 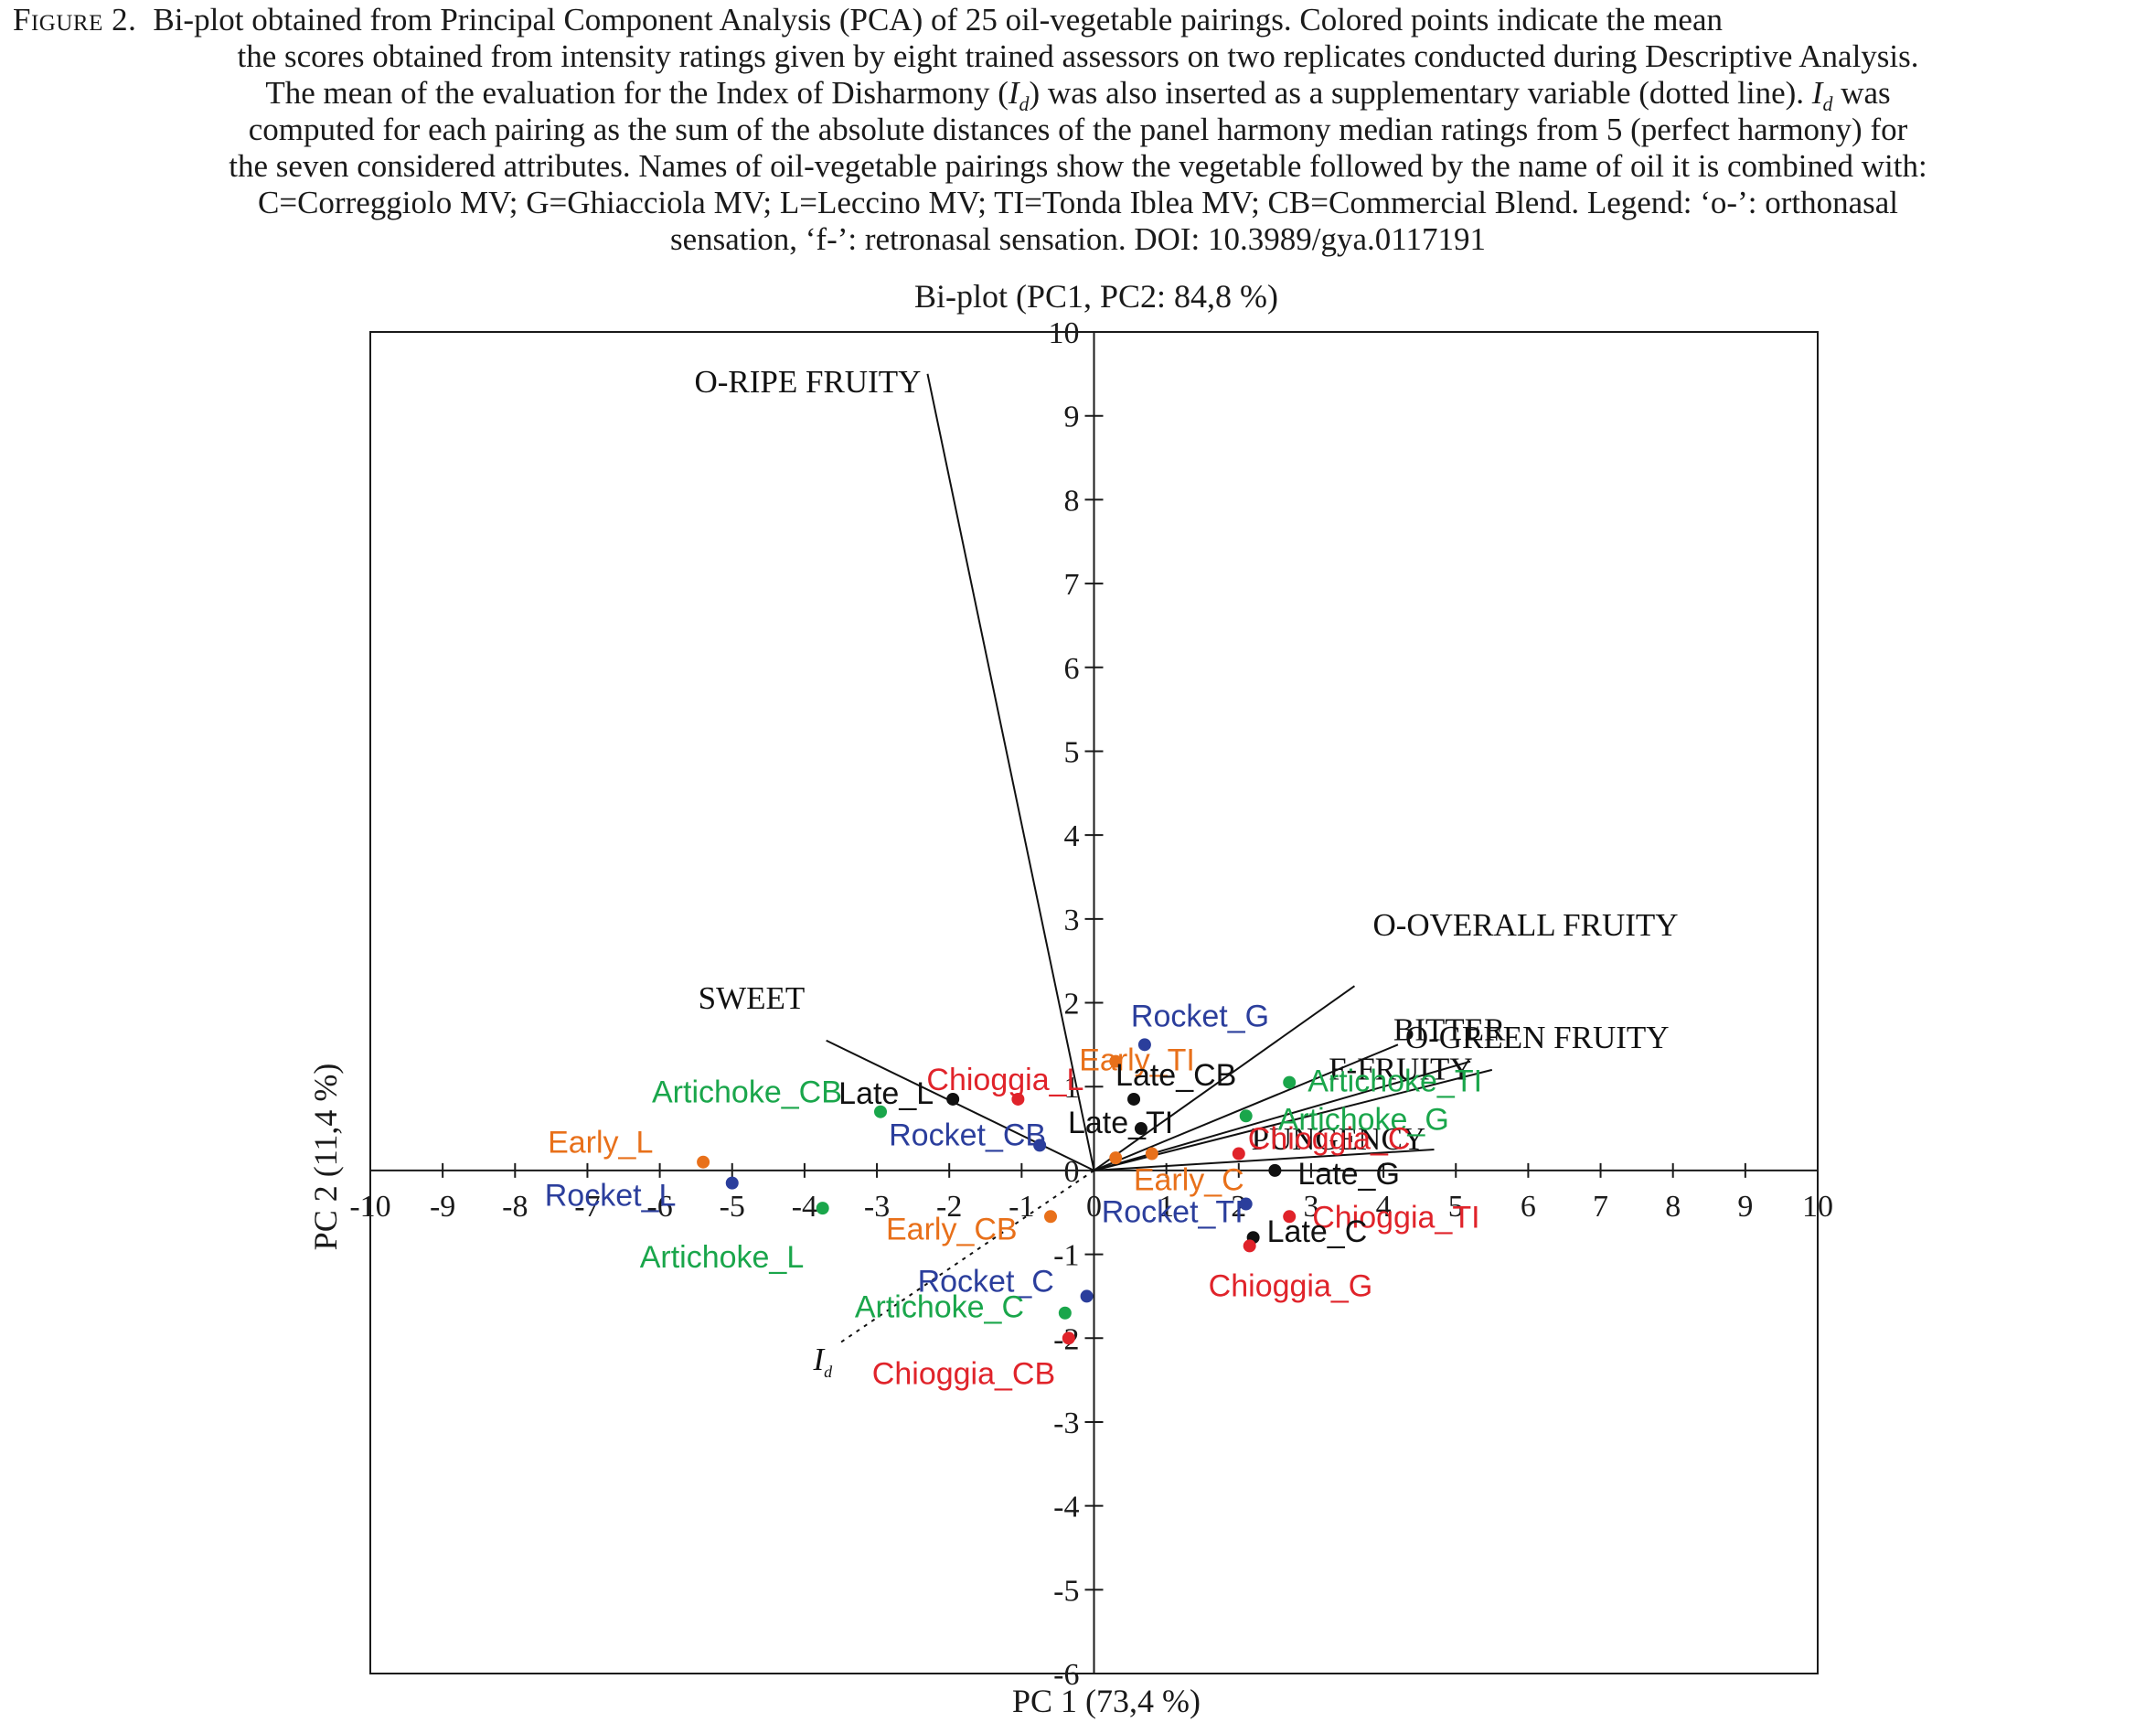 I want to click on point-label: Early_L, so click(x=600, y=1143).